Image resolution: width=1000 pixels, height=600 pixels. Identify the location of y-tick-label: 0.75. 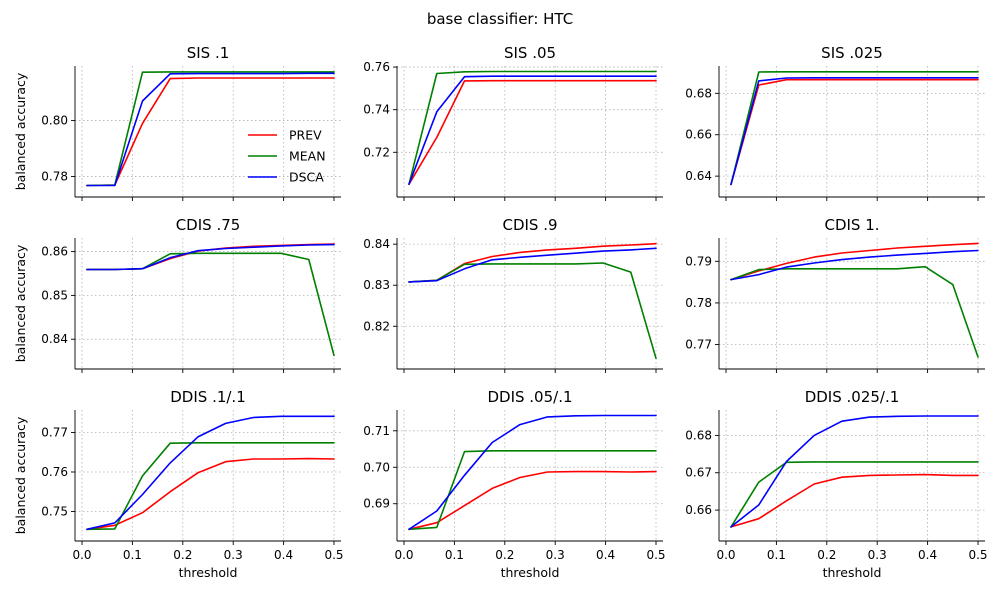
(54, 511).